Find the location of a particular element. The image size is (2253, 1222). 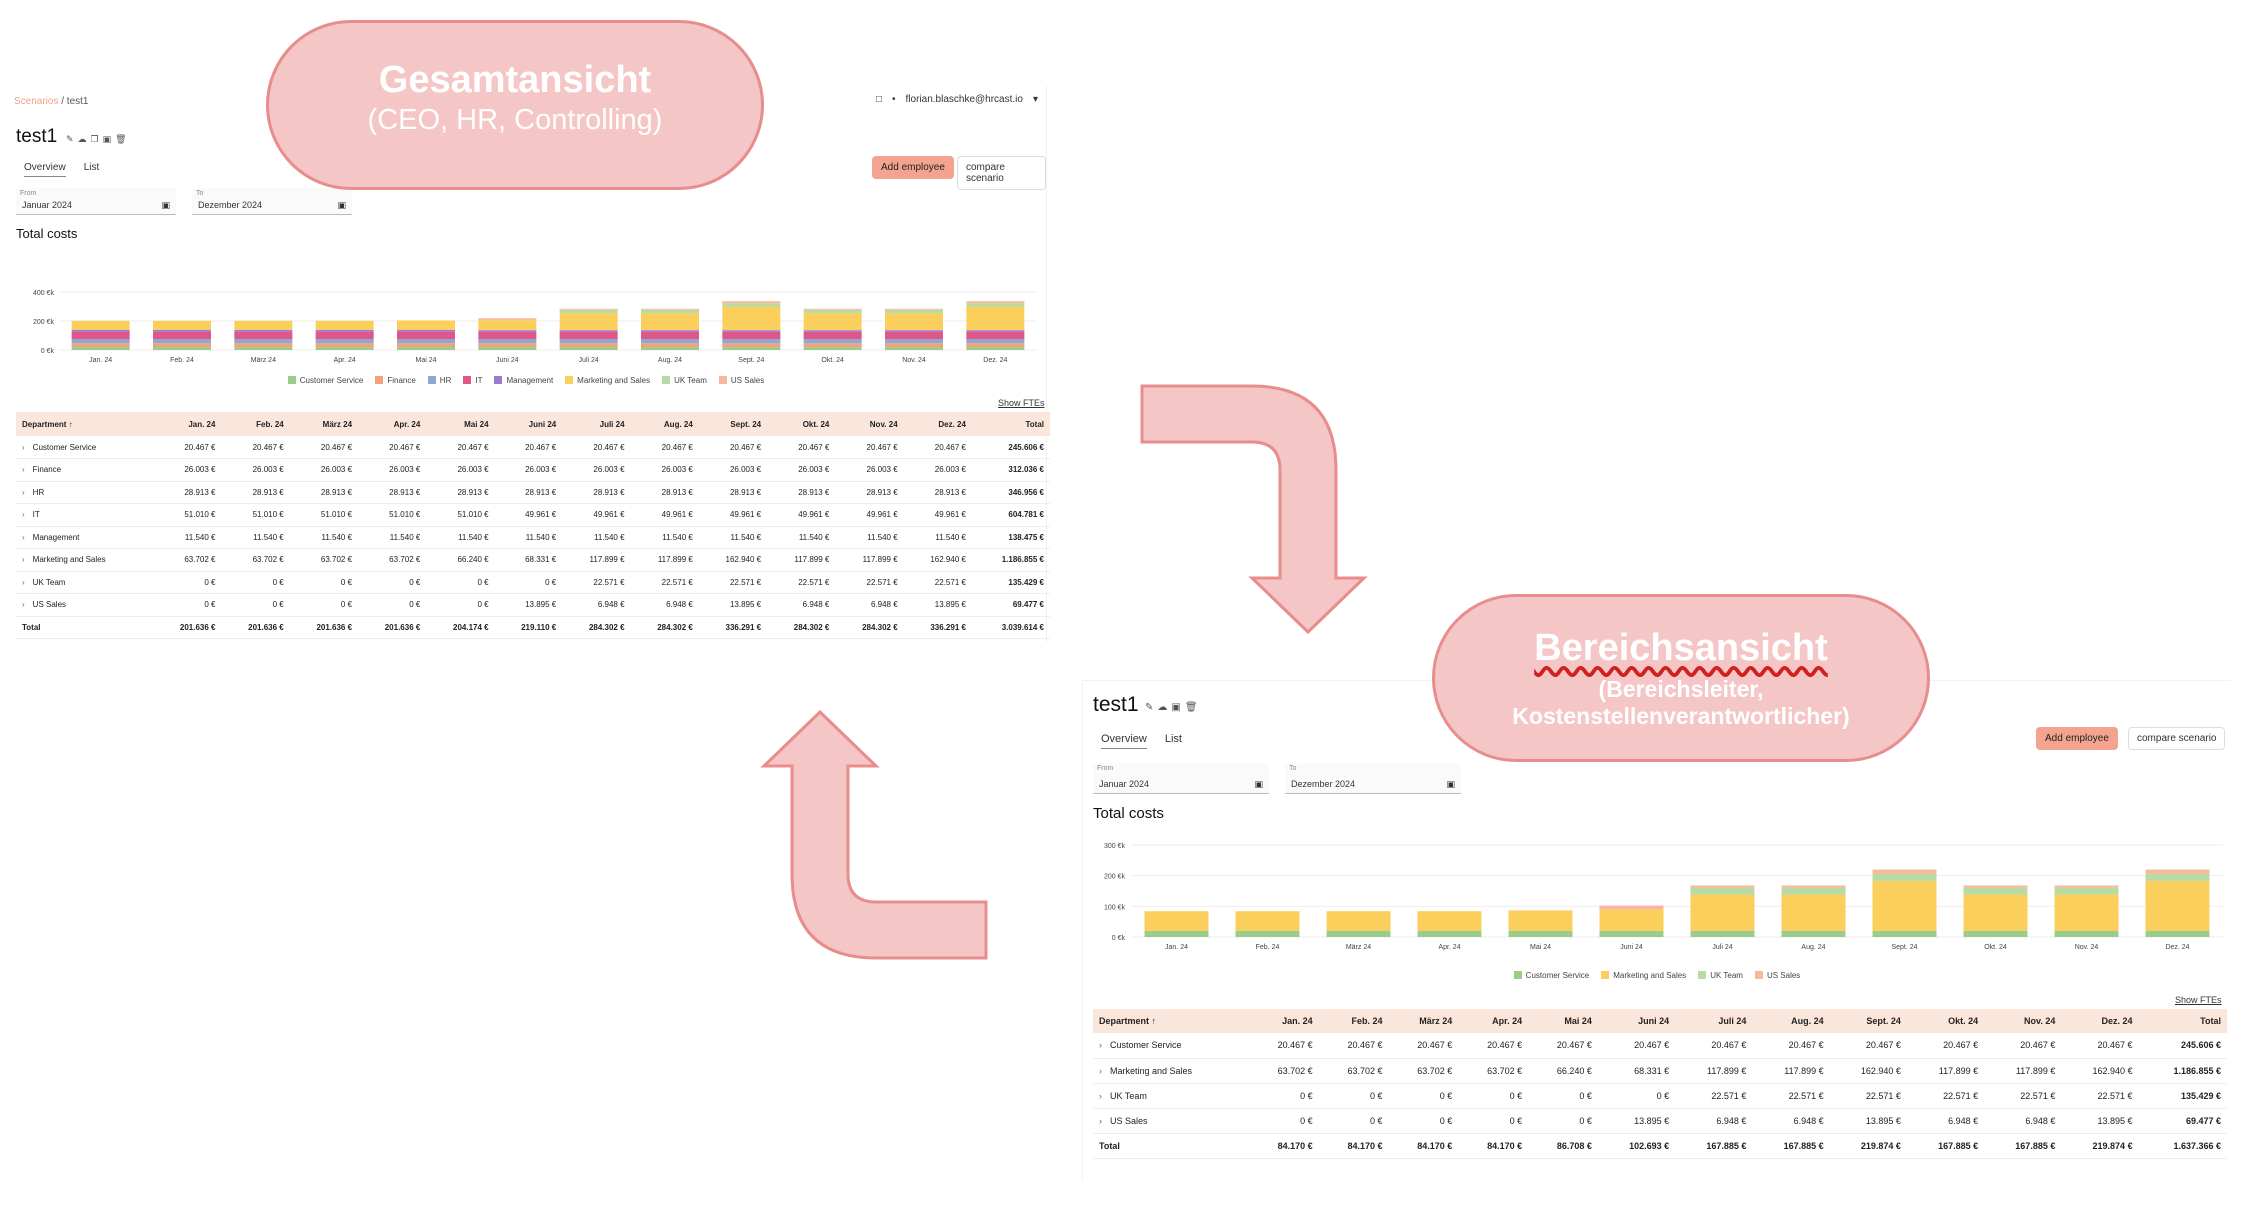

x-tick-label: Jan. 24 is located at coordinates (100, 360).